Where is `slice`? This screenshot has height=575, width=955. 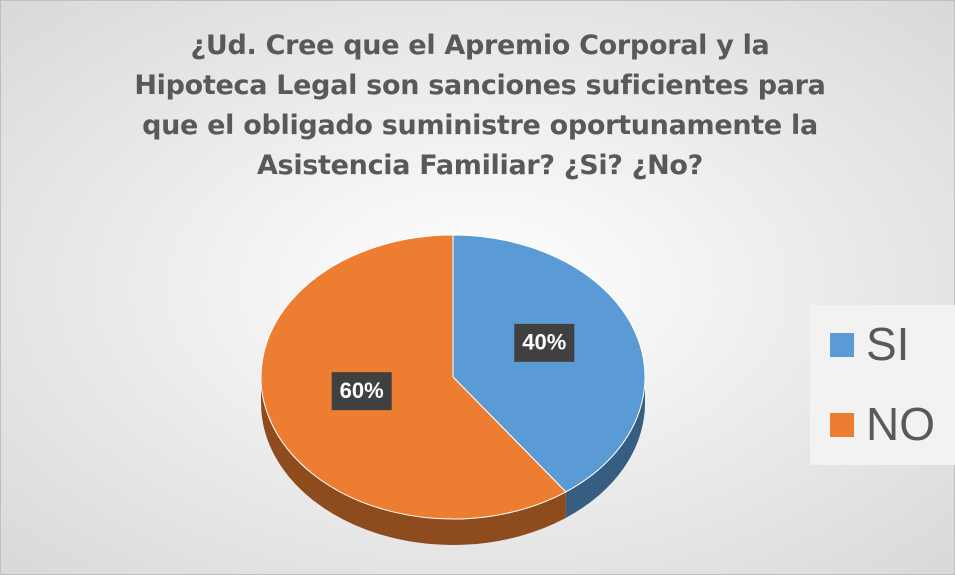
slice is located at coordinates (549, 363).